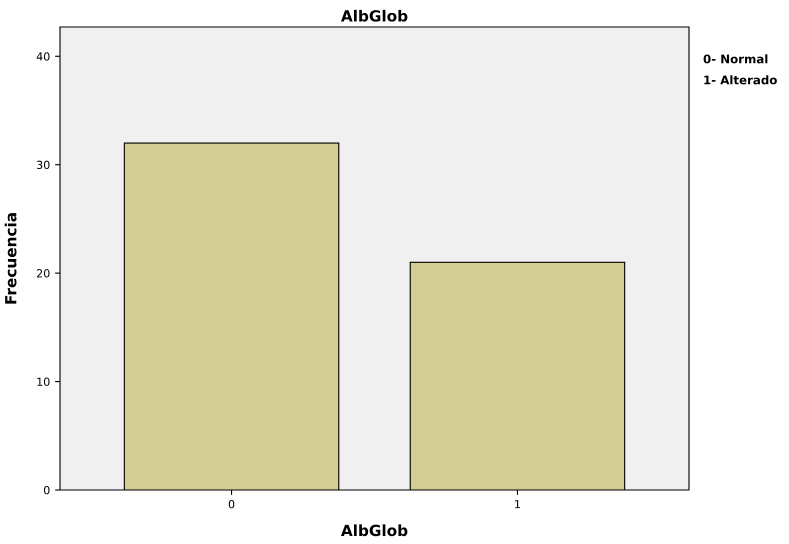 The image size is (789, 544). I want to click on chart-title: AlbGlob, so click(374, 16).